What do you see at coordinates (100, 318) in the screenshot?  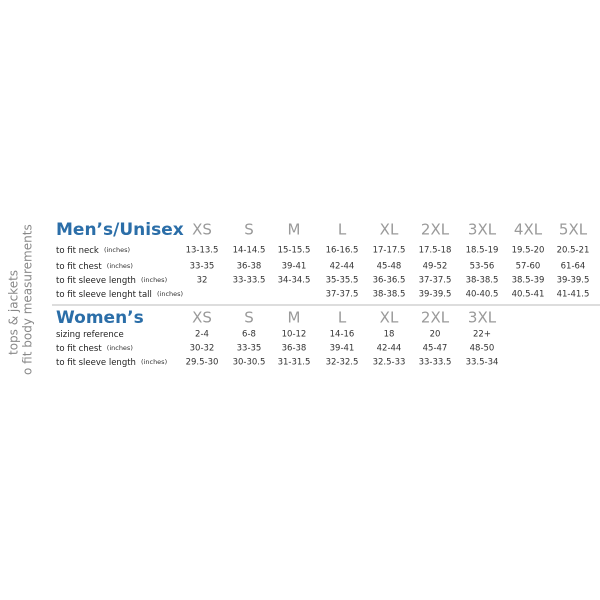 I see `section-title: Women’s` at bounding box center [100, 318].